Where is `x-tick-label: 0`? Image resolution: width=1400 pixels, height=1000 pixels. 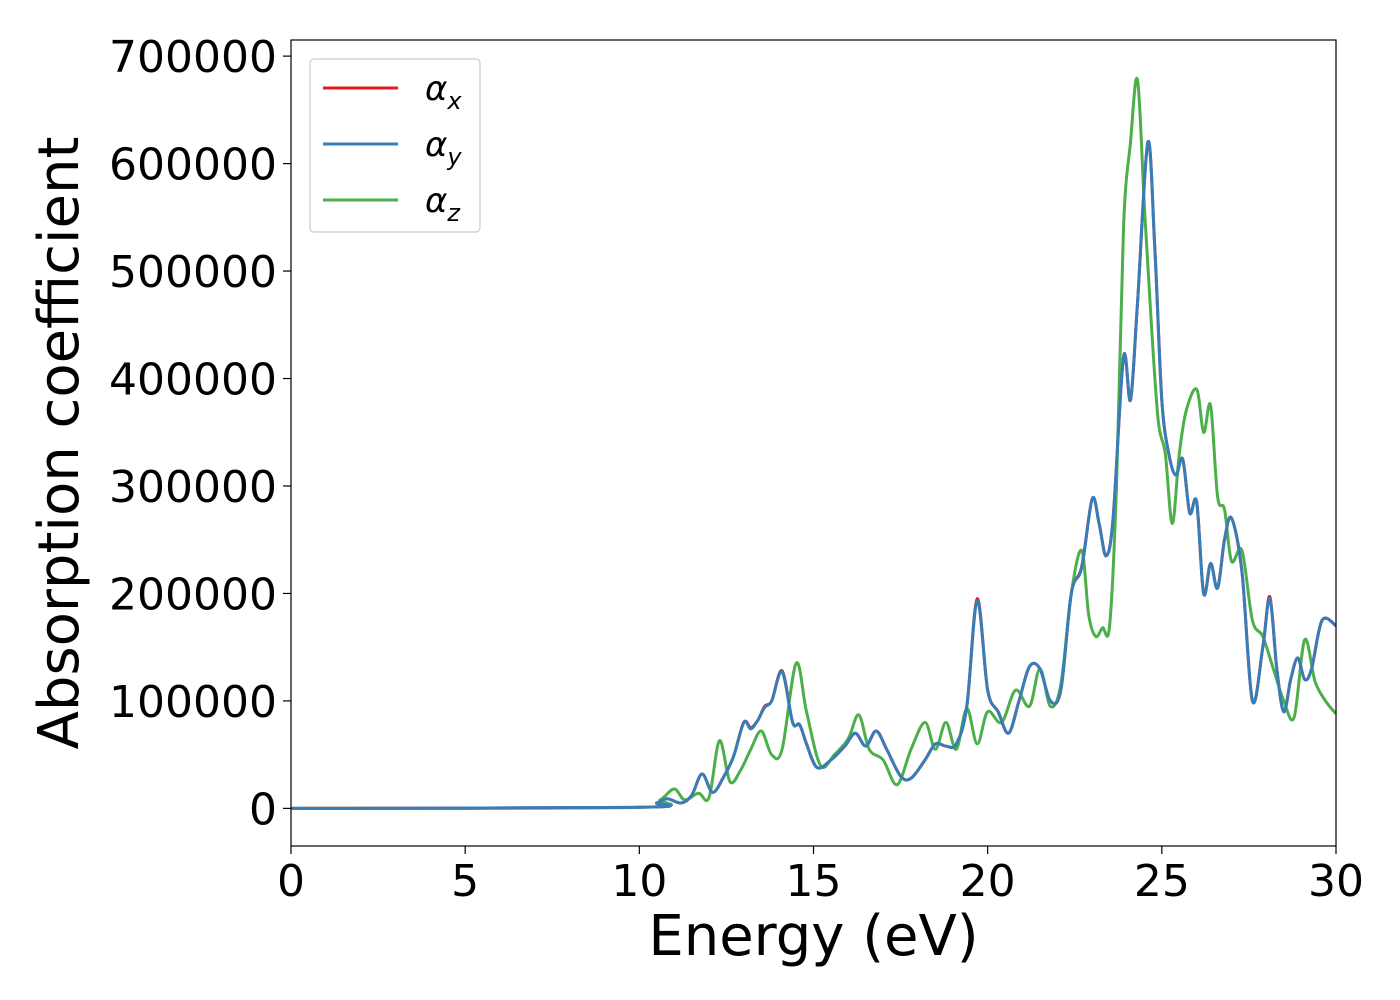 x-tick-label: 0 is located at coordinates (291, 881).